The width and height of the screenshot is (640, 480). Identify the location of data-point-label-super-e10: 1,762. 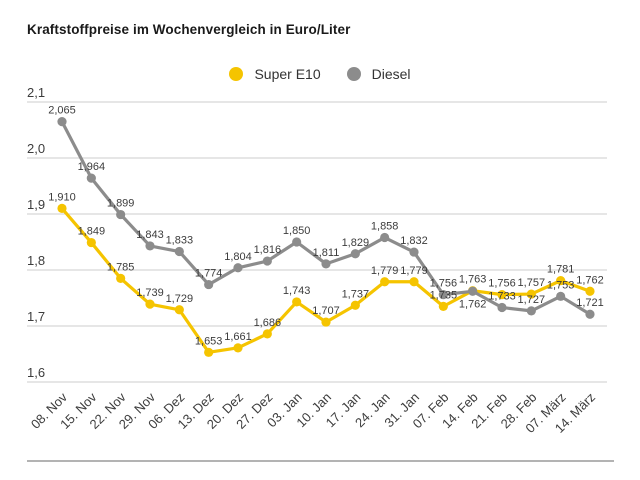
(590, 280).